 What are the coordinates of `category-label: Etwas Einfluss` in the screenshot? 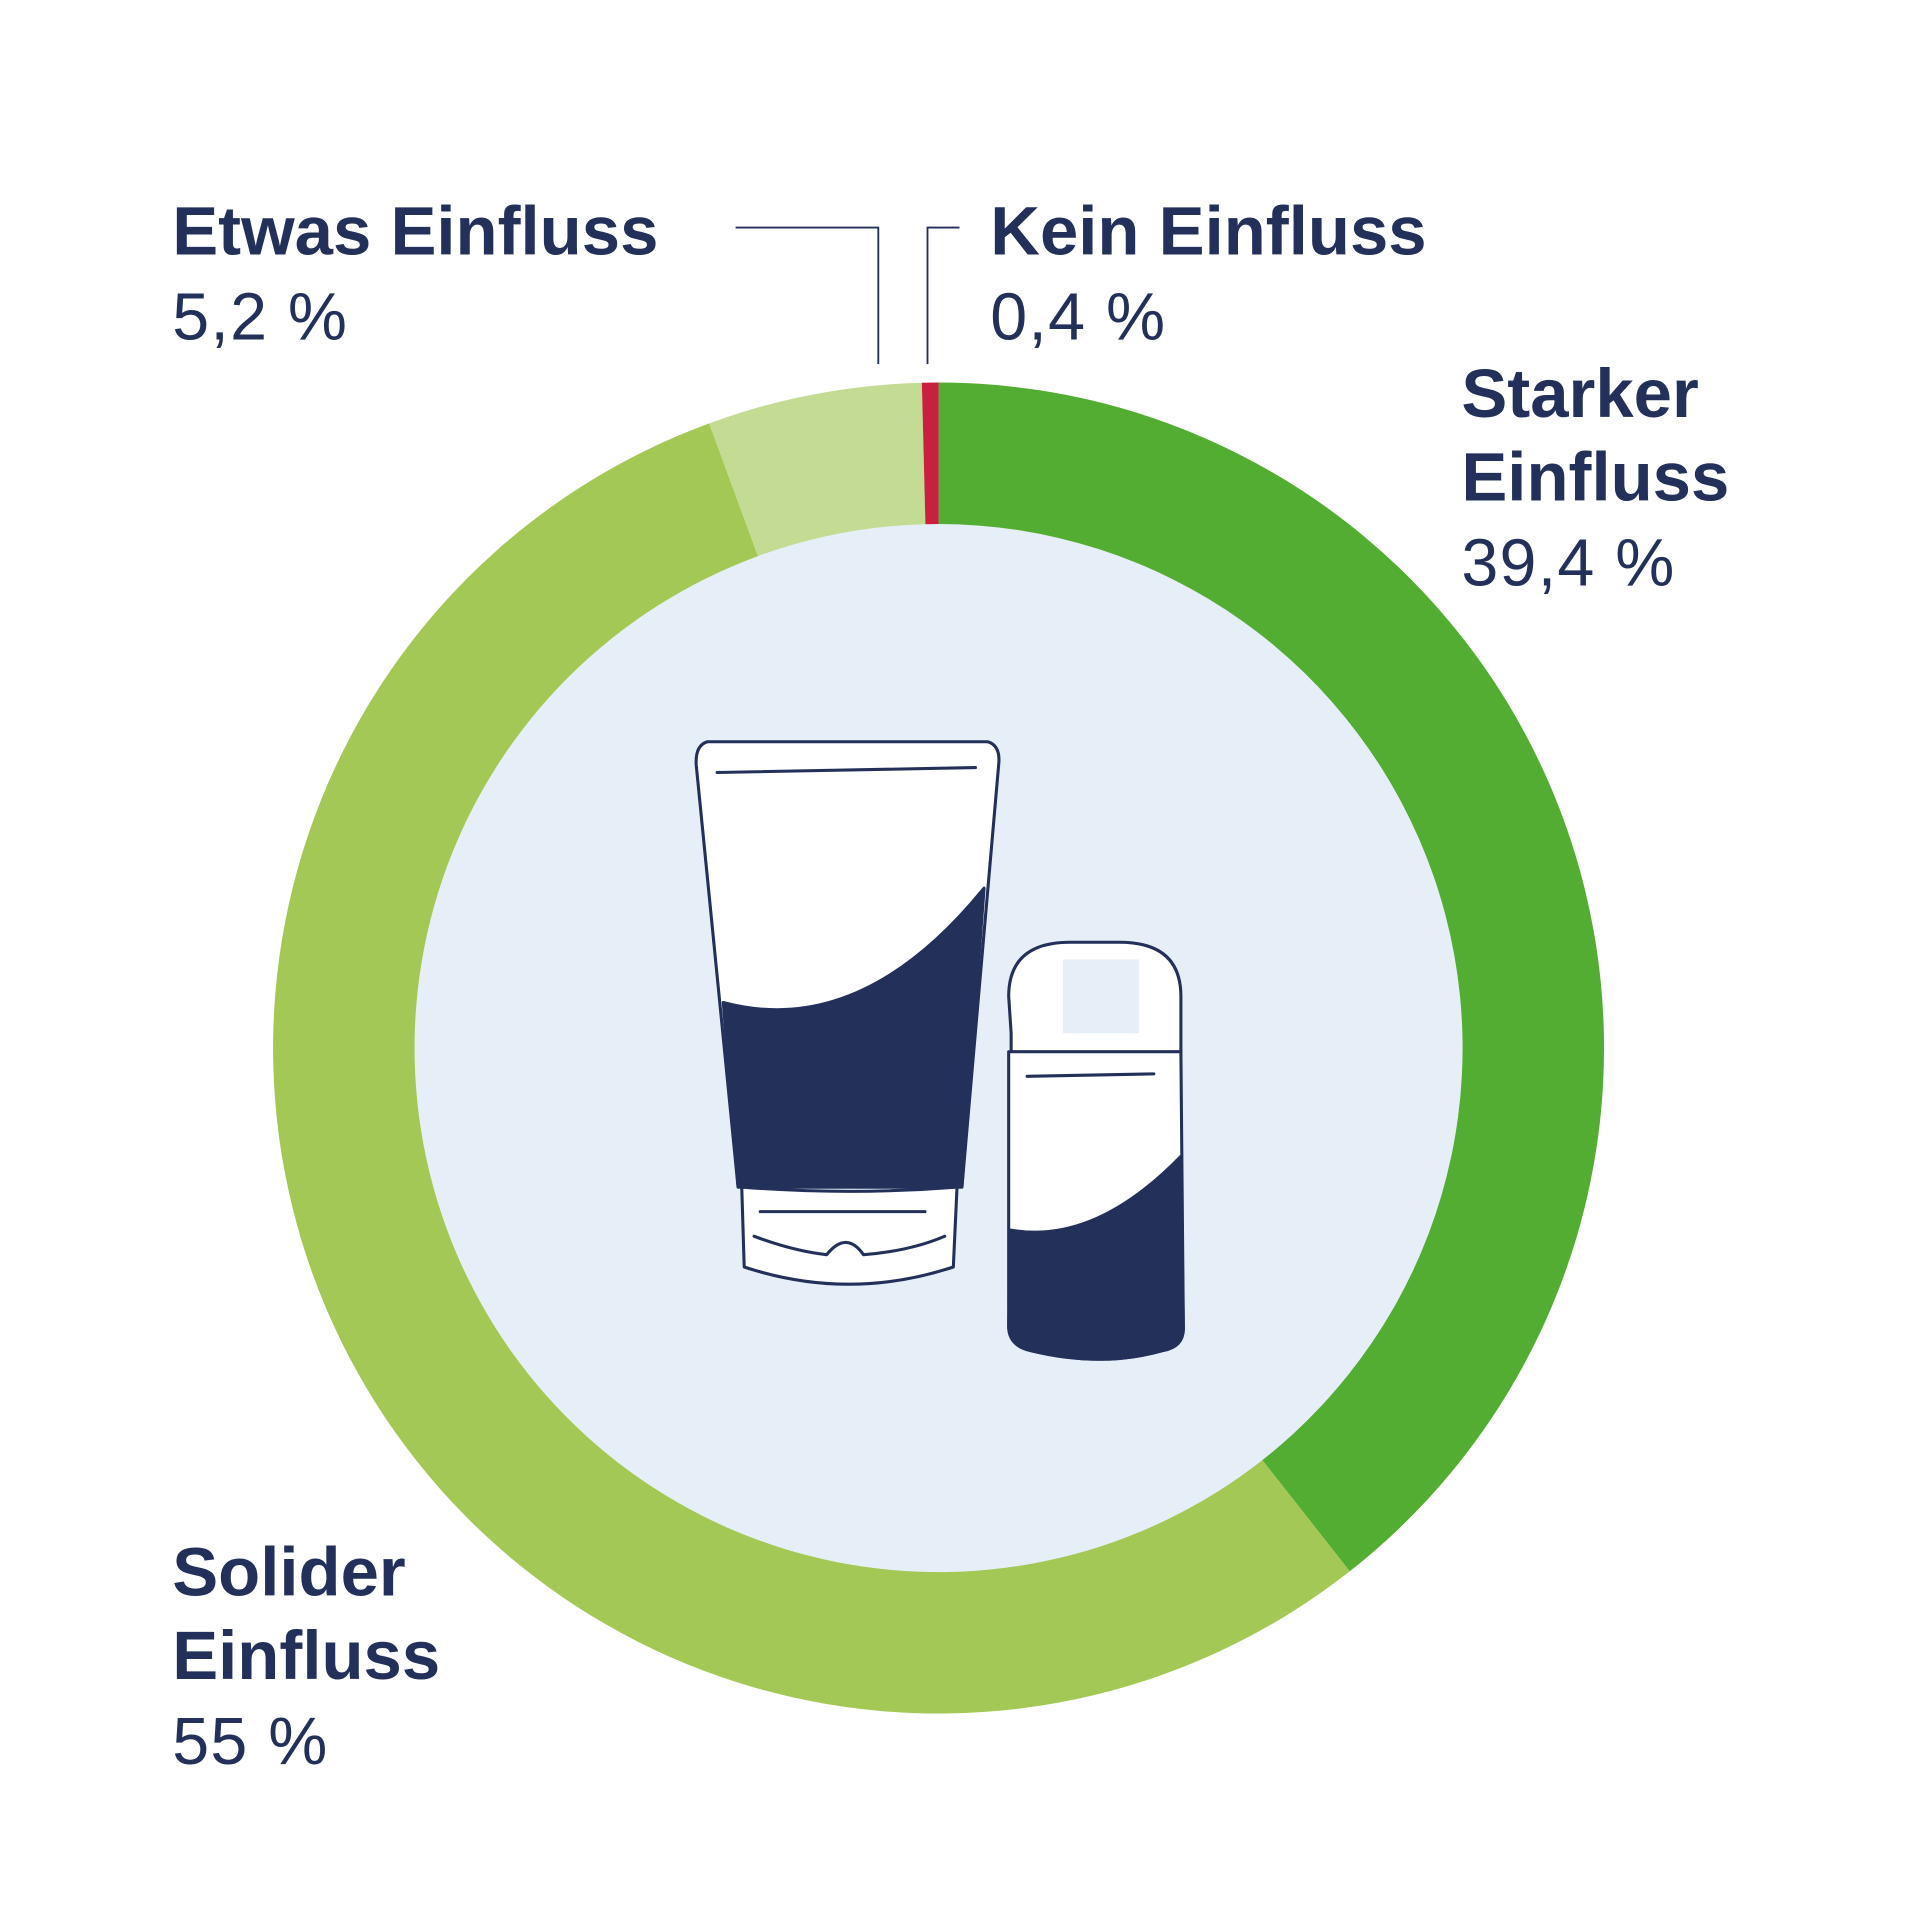 It's located at (415, 230).